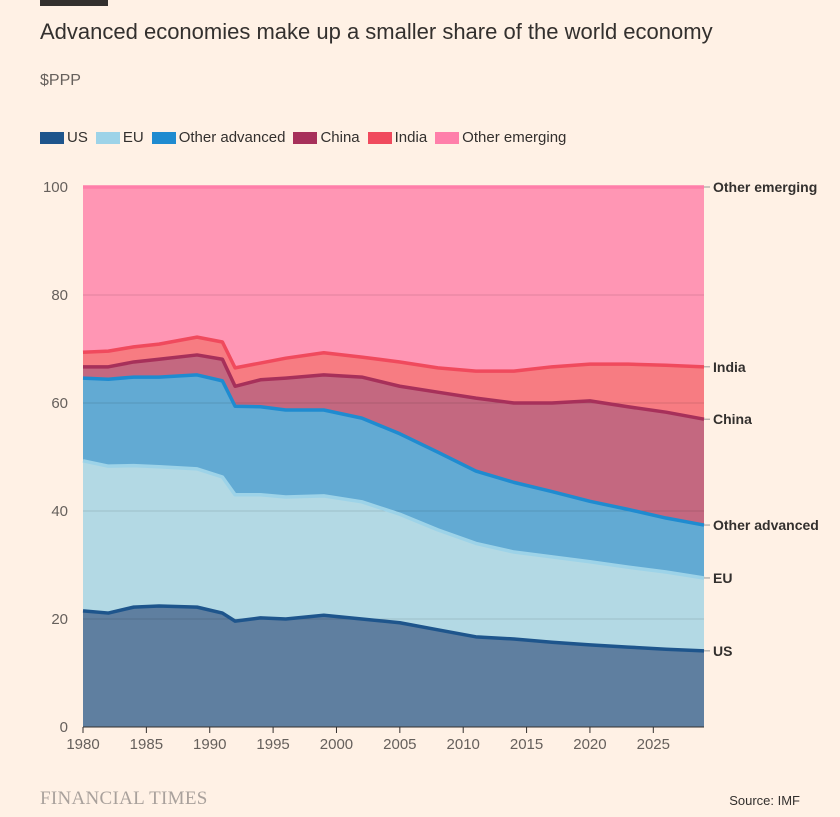 Image resolution: width=840 pixels, height=817 pixels. What do you see at coordinates (764, 800) in the screenshot?
I see `source-note: Source: IMF` at bounding box center [764, 800].